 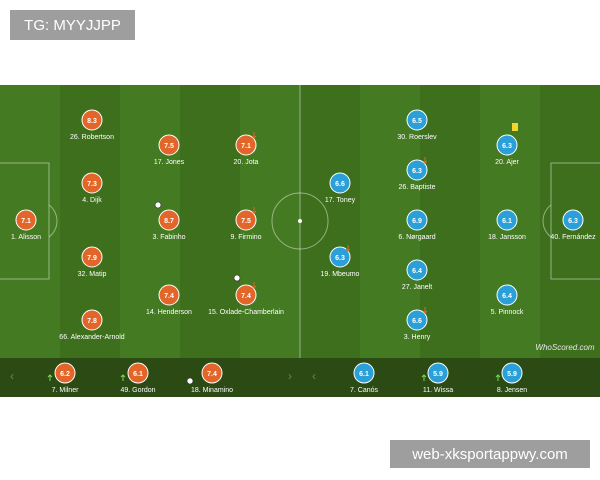 I want to click on player-name: 1. Alisson, so click(x=26, y=237).